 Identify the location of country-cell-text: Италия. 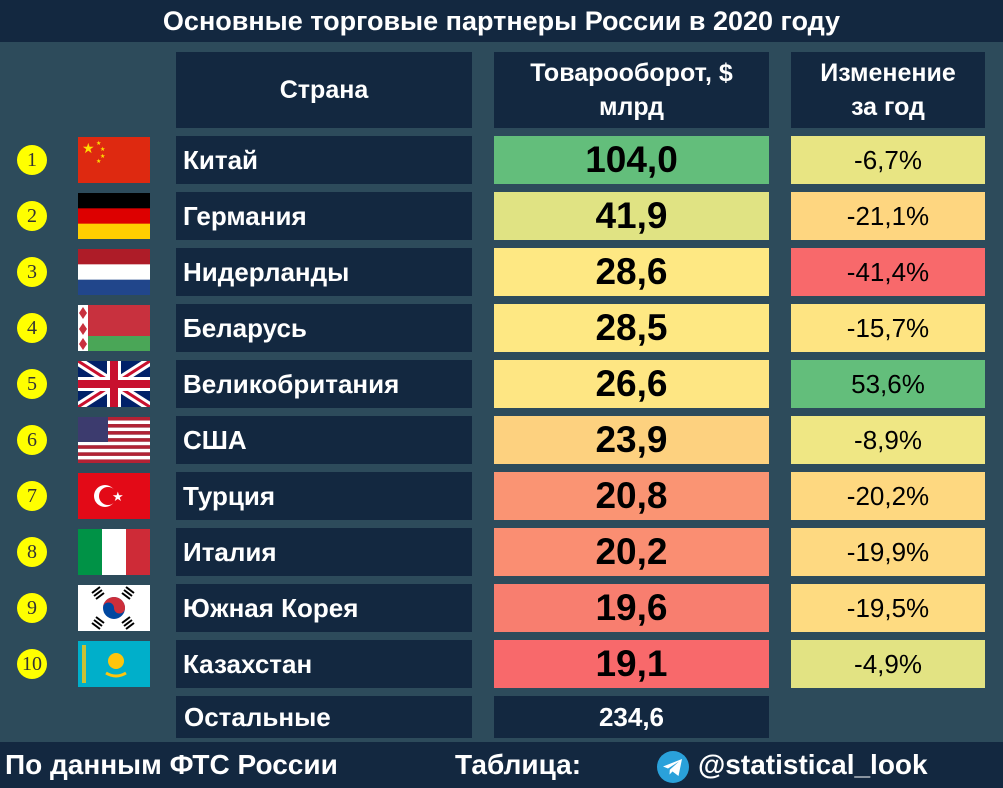
(230, 551).